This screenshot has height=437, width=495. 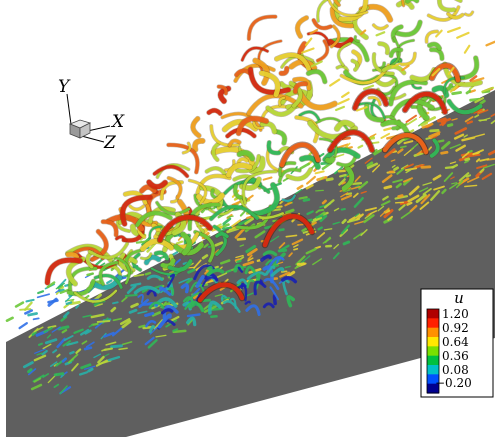 What do you see at coordinates (117, 122) in the screenshot?
I see `axis-label-x: X` at bounding box center [117, 122].